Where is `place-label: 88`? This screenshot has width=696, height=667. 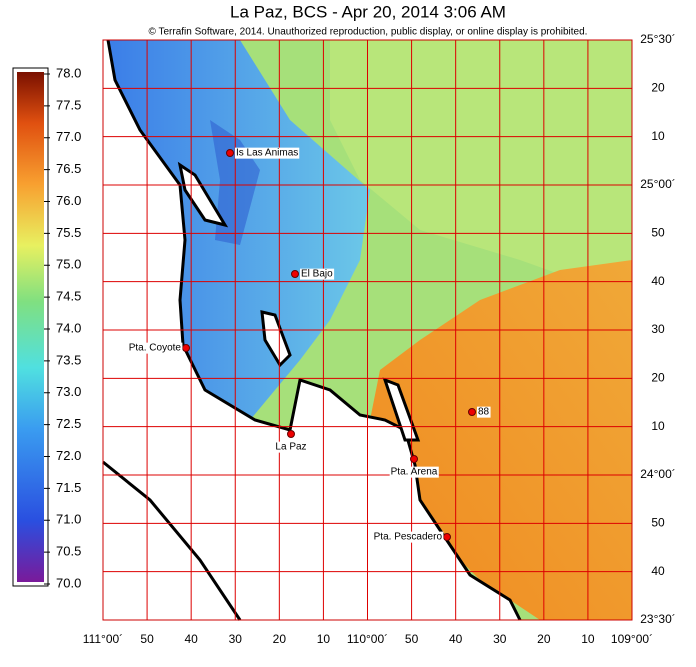 place-label: 88 is located at coordinates (484, 412).